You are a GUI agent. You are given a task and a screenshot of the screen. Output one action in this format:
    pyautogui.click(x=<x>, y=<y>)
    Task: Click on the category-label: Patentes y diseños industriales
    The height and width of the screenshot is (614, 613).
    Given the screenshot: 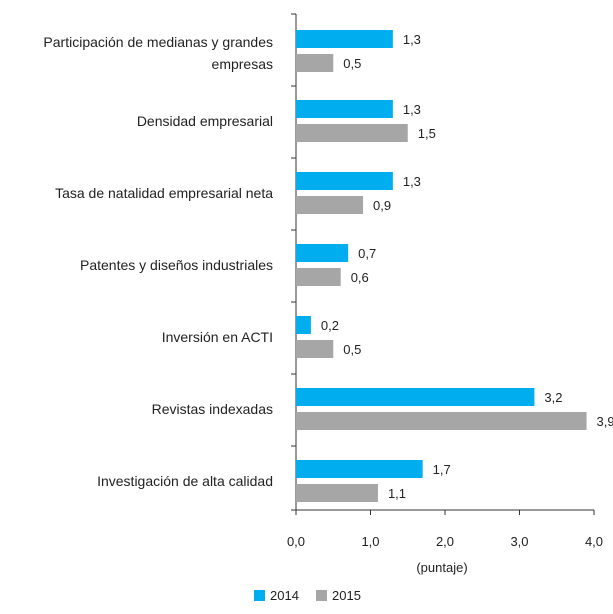 What is the action you would take?
    pyautogui.click(x=176, y=265)
    